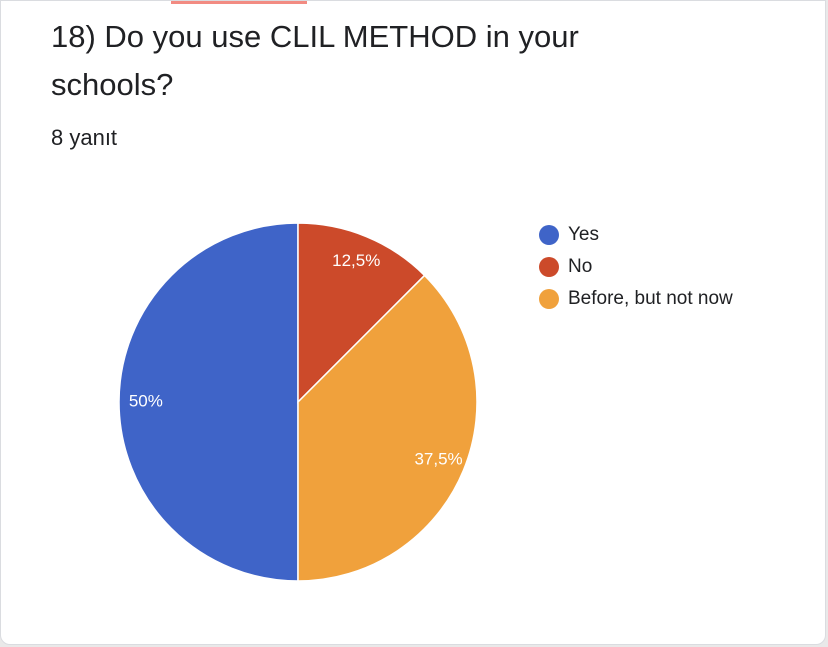  What do you see at coordinates (208, 402) in the screenshot?
I see `pie-slice-yes` at bounding box center [208, 402].